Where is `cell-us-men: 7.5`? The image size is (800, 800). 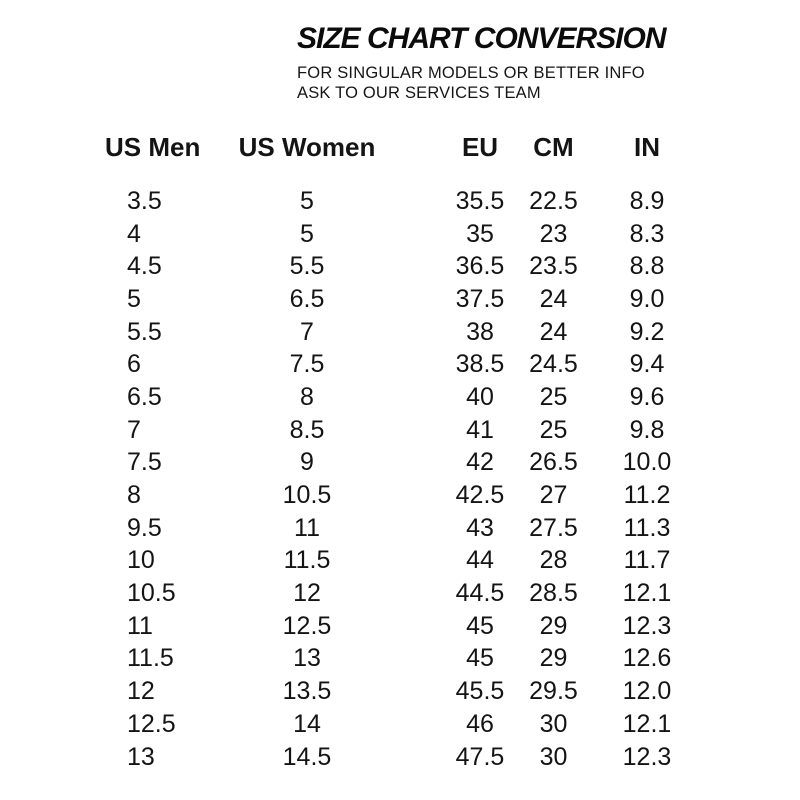 cell-us-men: 7.5 is located at coordinates (144, 462).